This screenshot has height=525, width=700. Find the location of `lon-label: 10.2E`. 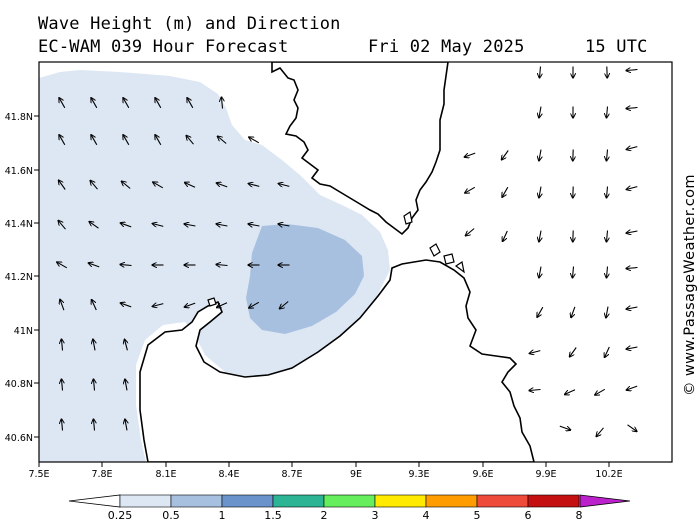

lon-label: 10.2E is located at coordinates (608, 474).